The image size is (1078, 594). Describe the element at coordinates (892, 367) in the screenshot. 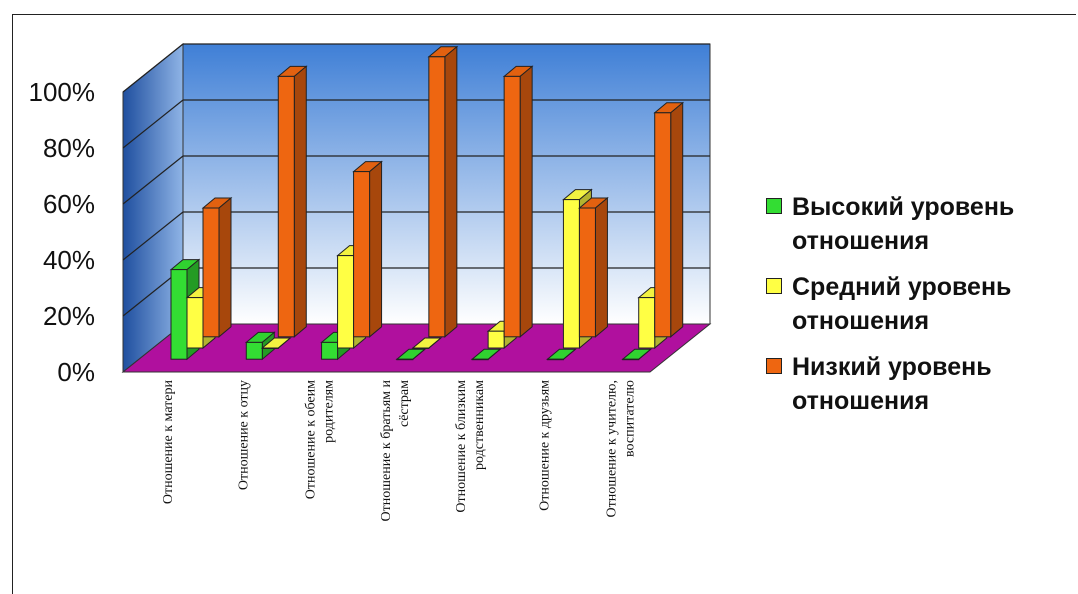

I see `legend-label-low-line1: Низкий уровень` at that location.